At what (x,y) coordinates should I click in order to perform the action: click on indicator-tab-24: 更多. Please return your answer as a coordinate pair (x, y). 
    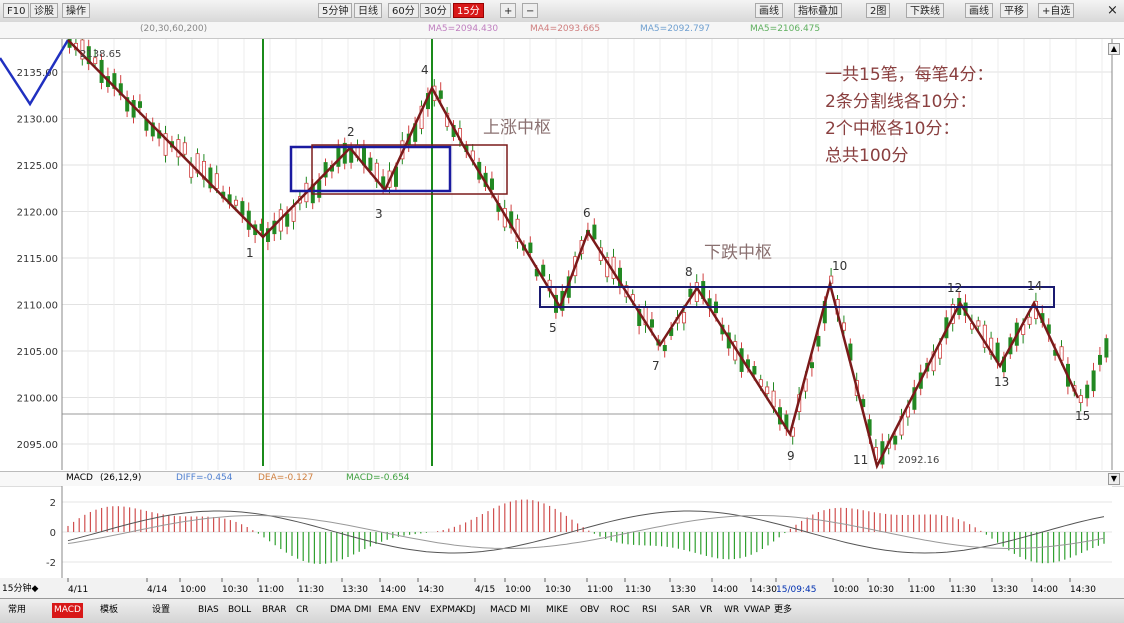
    Looking at the image, I should click on (783, 610).